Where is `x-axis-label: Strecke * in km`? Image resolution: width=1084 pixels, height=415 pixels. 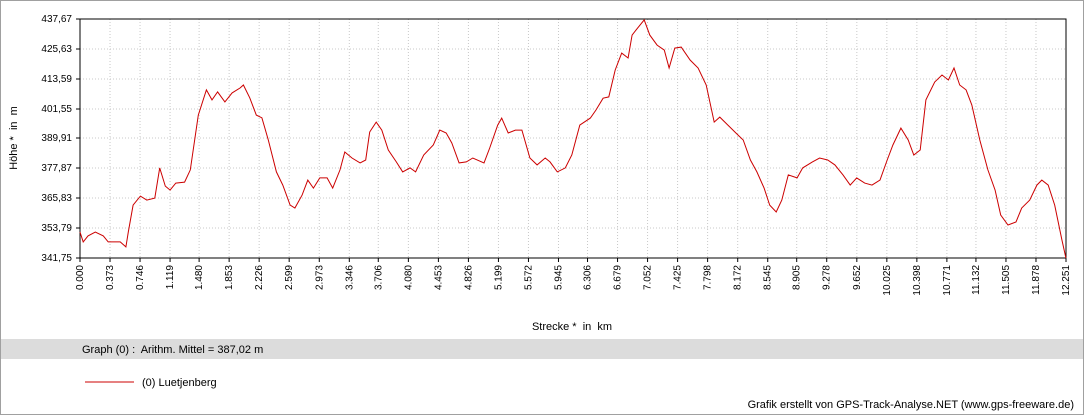
x-axis-label: Strecke * in km is located at coordinates (572, 327).